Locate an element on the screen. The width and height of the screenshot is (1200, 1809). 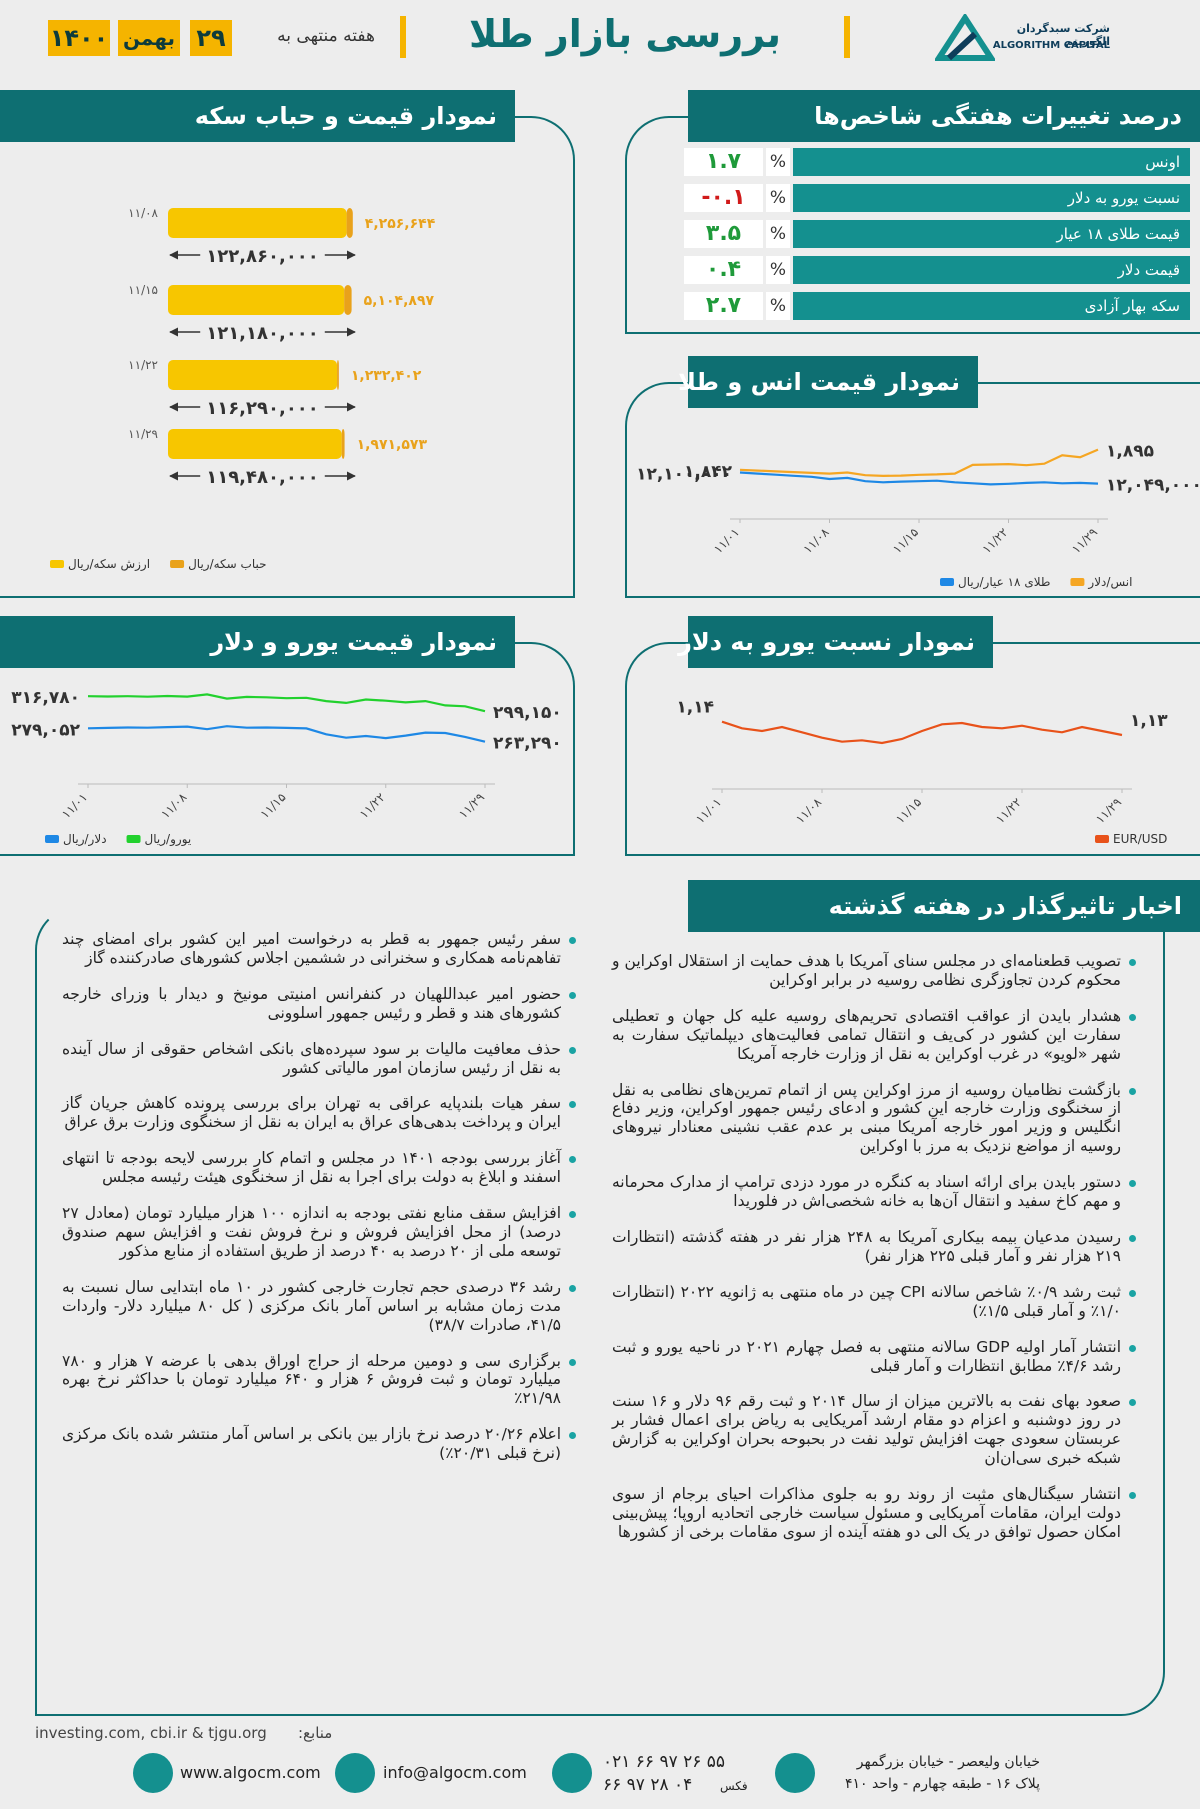
address: خیابان ولیعصر - خیابان بزرگمهر is located at coordinates (948, 1762).